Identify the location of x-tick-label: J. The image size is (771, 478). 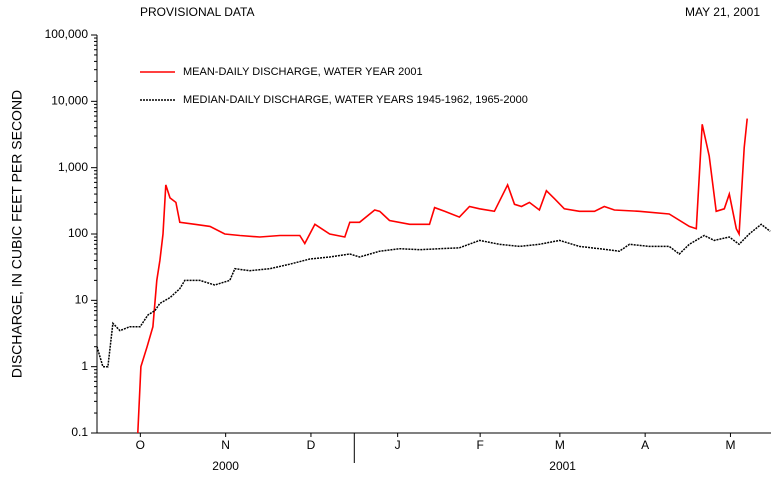
(398, 445).